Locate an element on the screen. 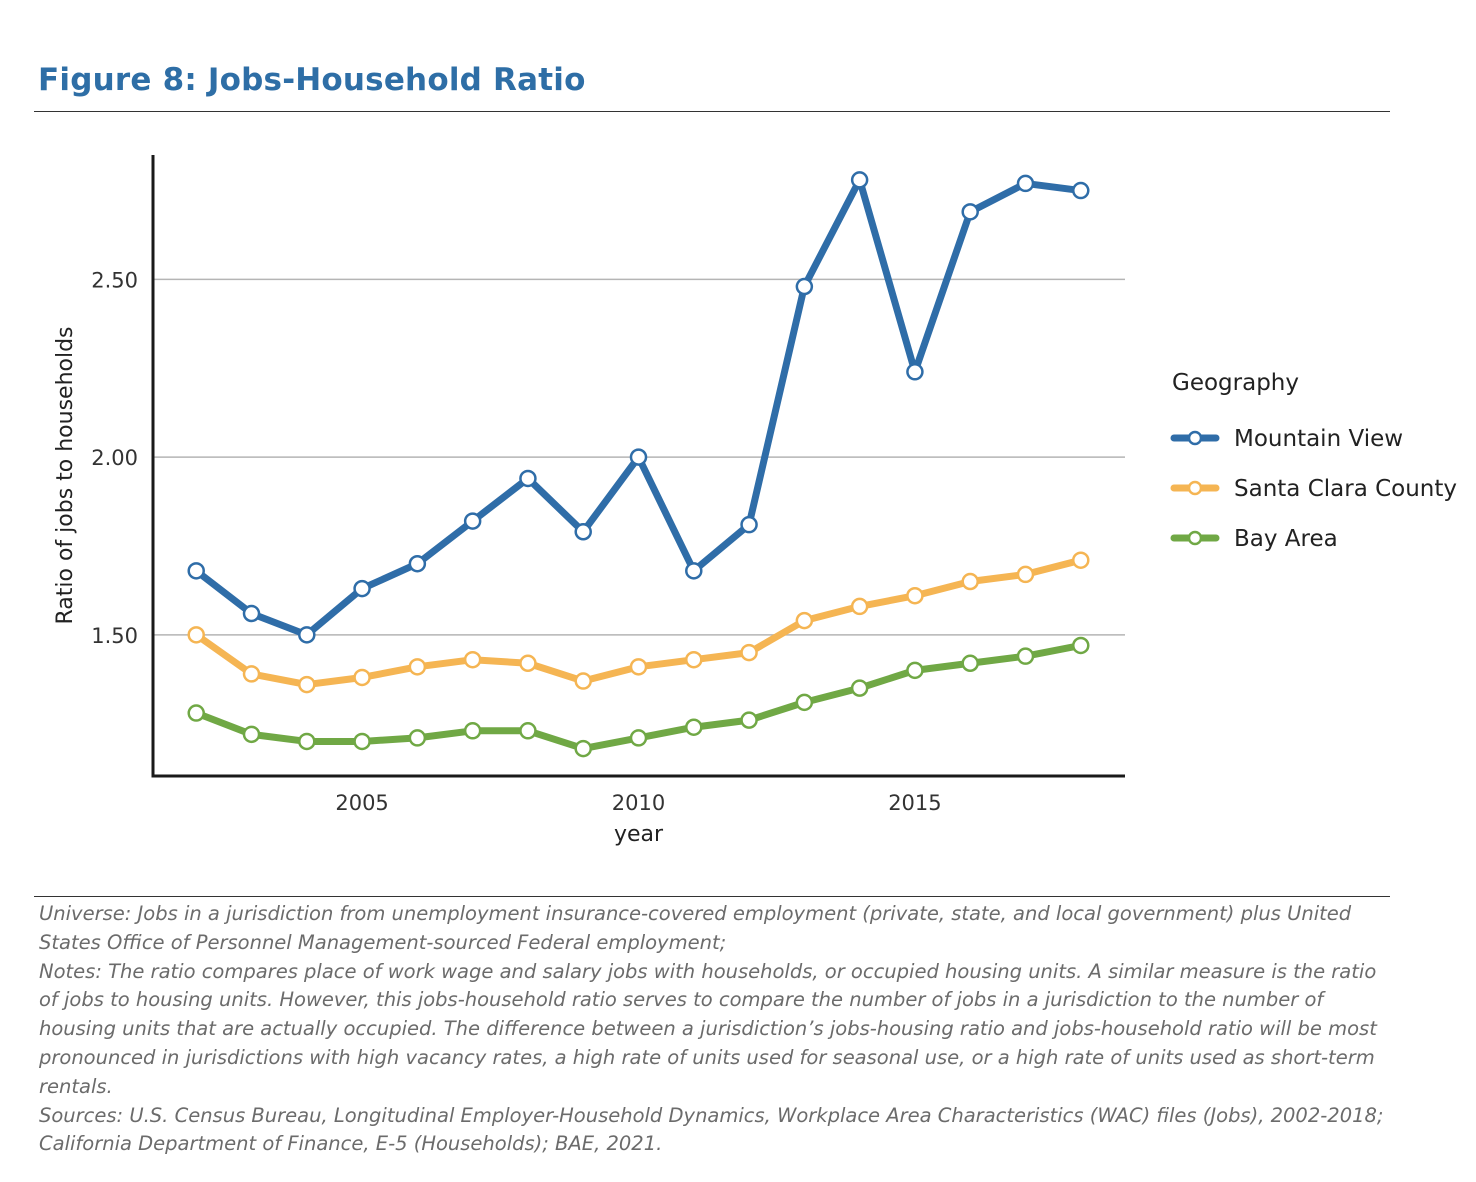 Image resolution: width=1476 pixels, height=1182 pixels. y-tick-labels: 1.50 2.00 2.50 is located at coordinates (114, 457).